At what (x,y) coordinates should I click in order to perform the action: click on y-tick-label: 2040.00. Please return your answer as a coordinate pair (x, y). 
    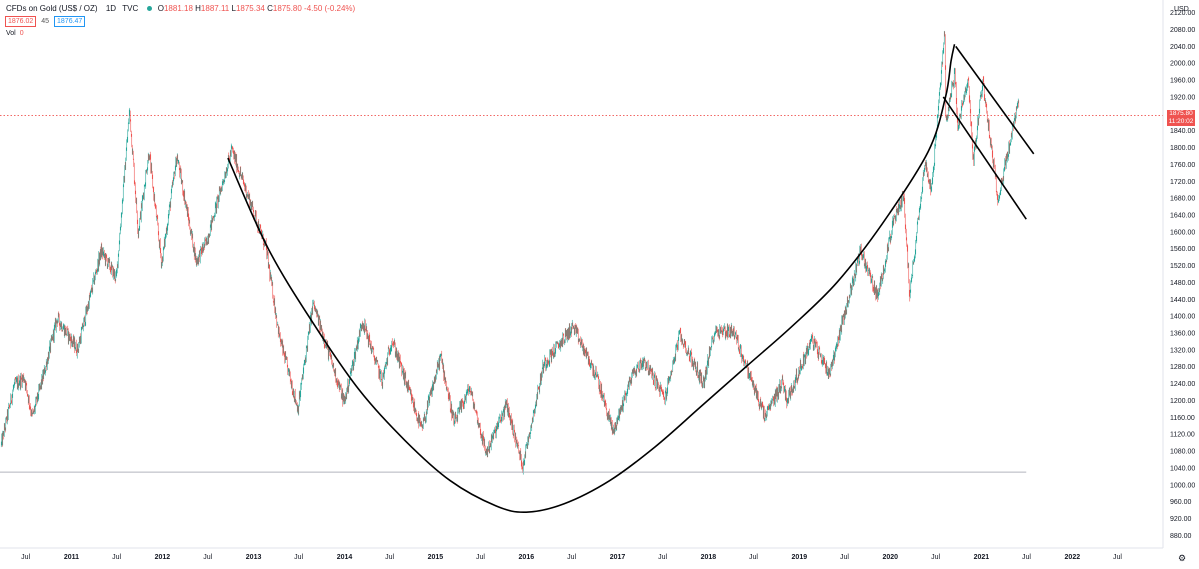
    Looking at the image, I should click on (1182, 47).